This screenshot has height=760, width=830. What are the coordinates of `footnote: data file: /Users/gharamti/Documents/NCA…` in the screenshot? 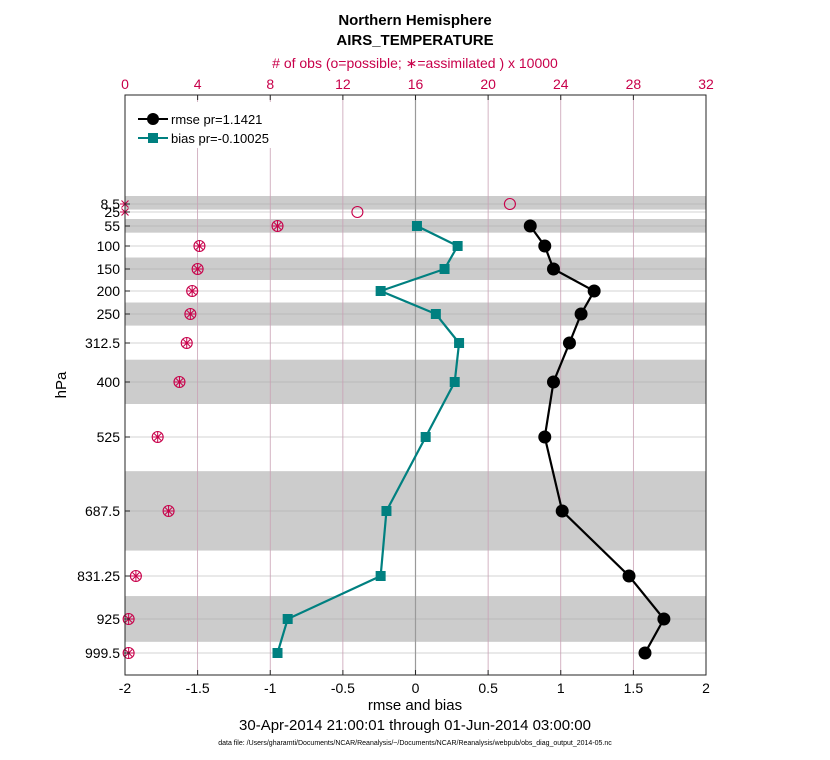 It's located at (415, 743).